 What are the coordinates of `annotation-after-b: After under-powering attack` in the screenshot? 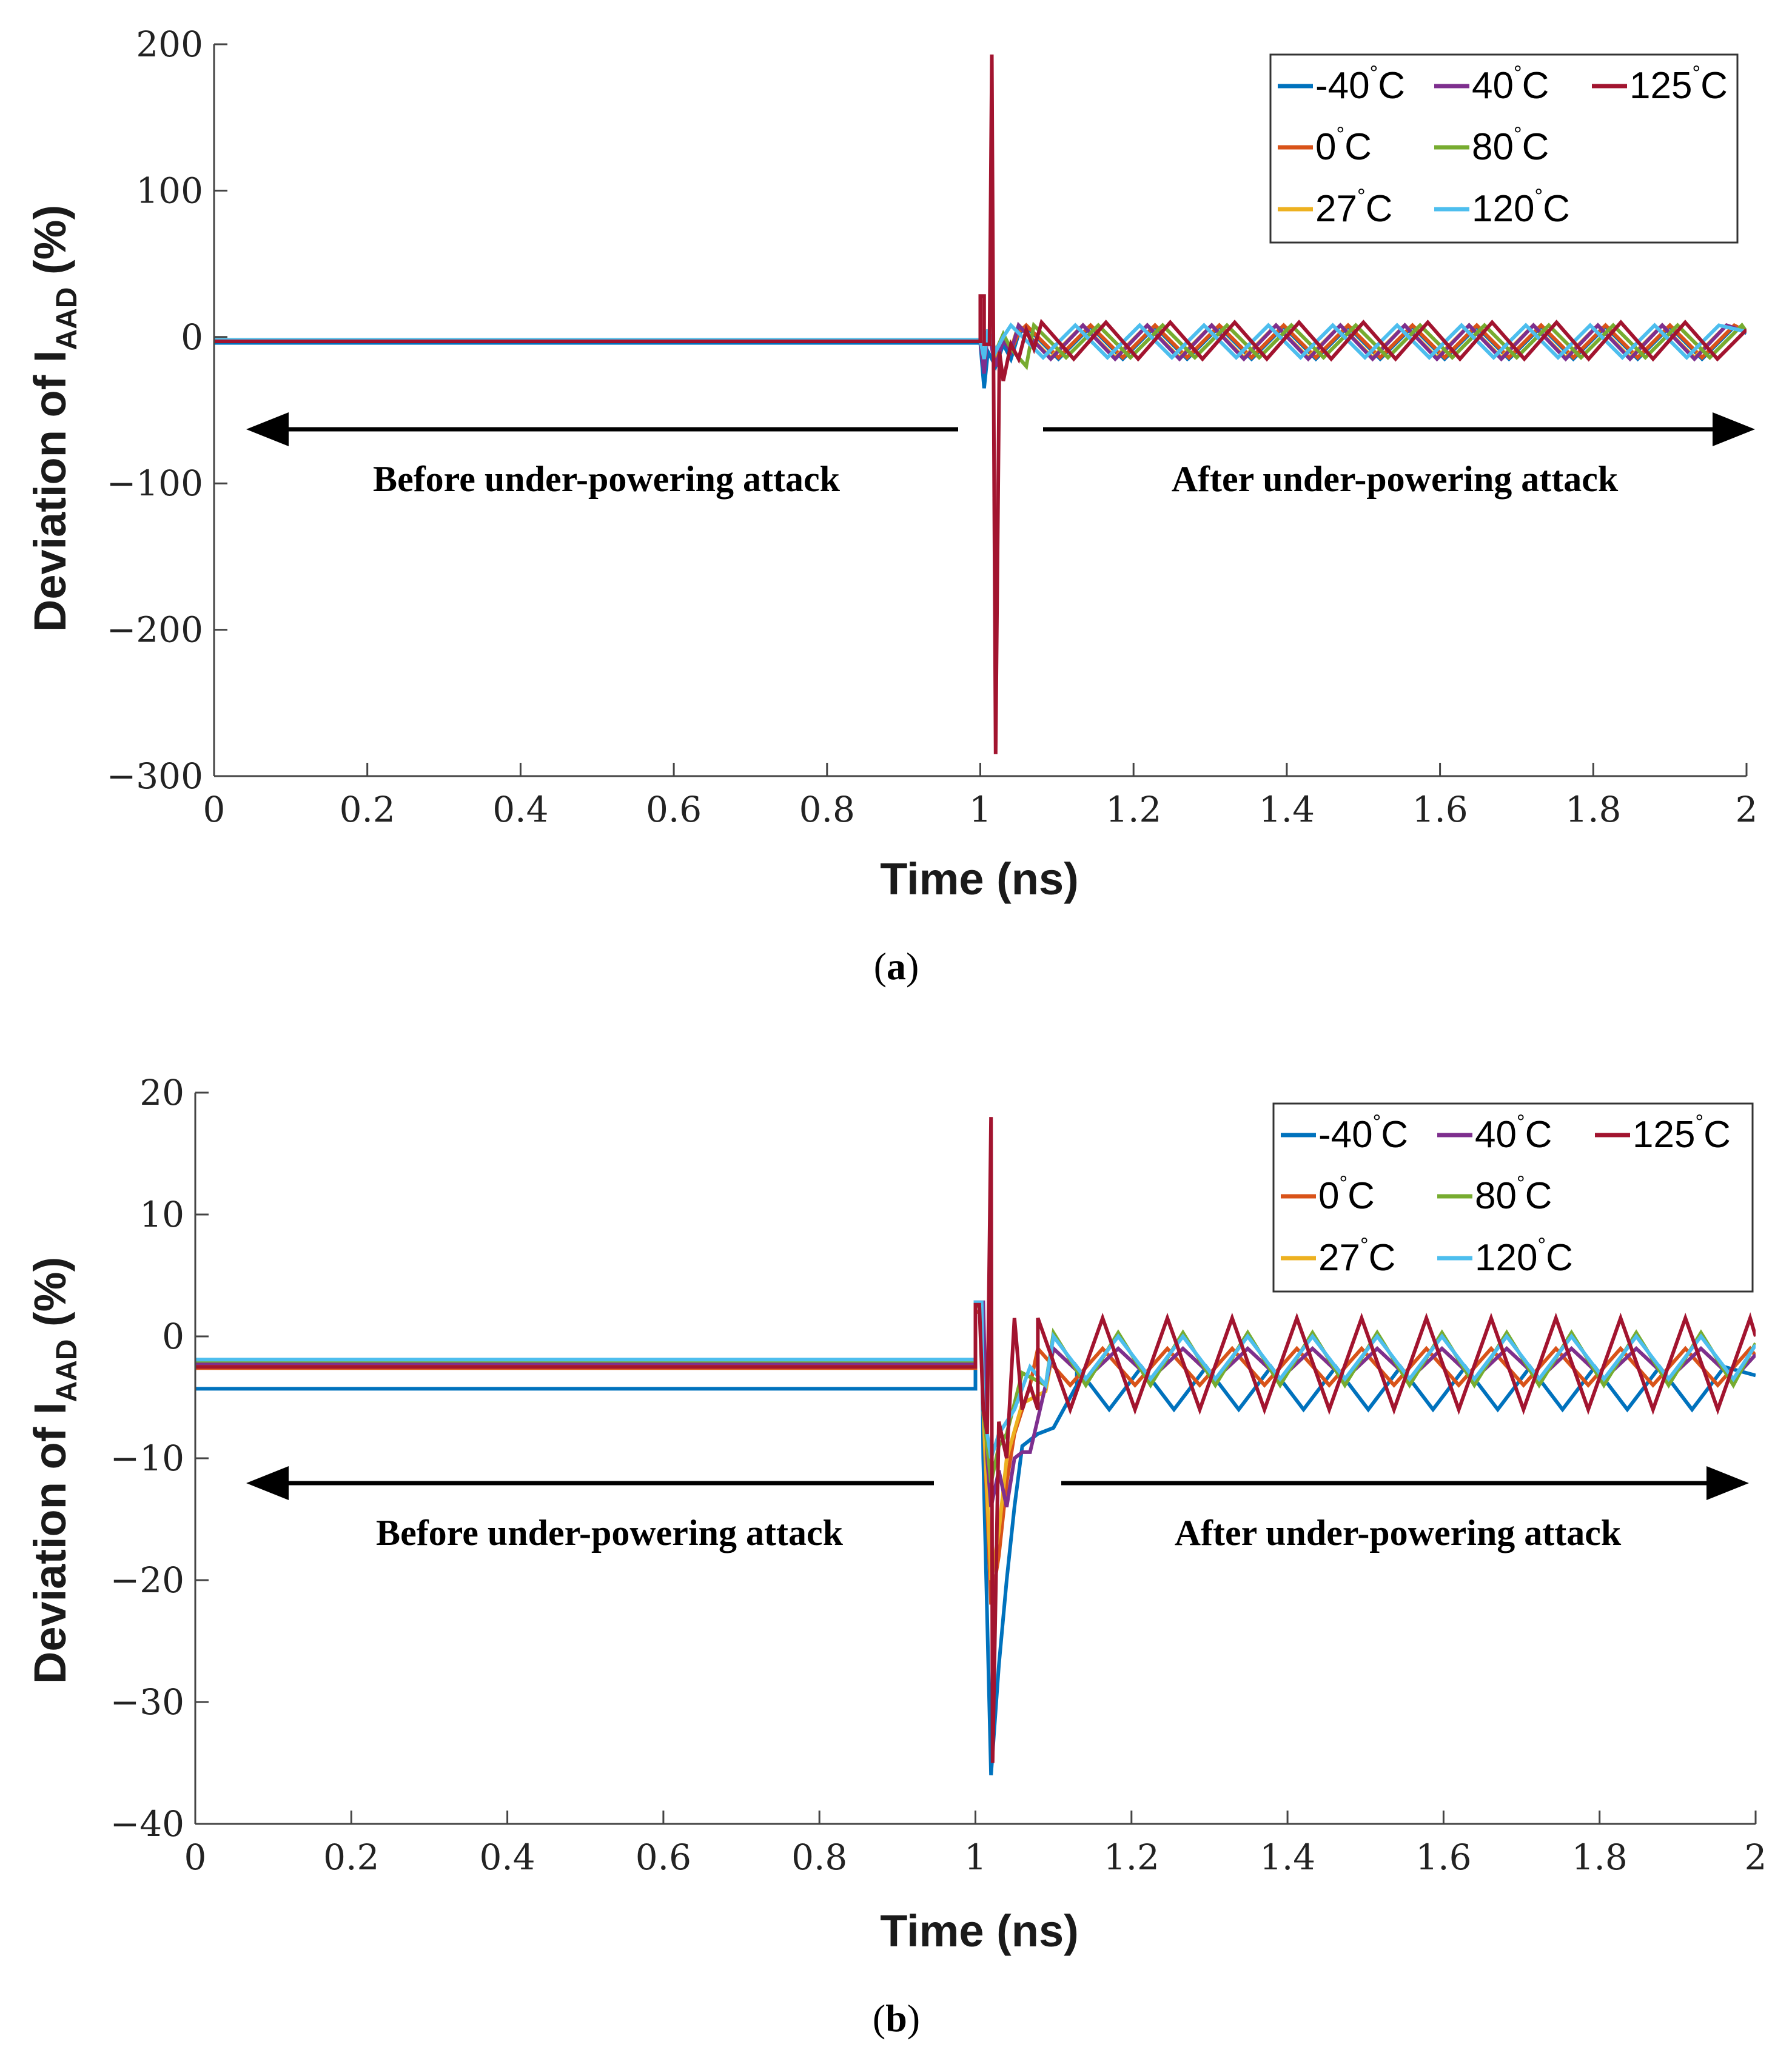 It's located at (1399, 1533).